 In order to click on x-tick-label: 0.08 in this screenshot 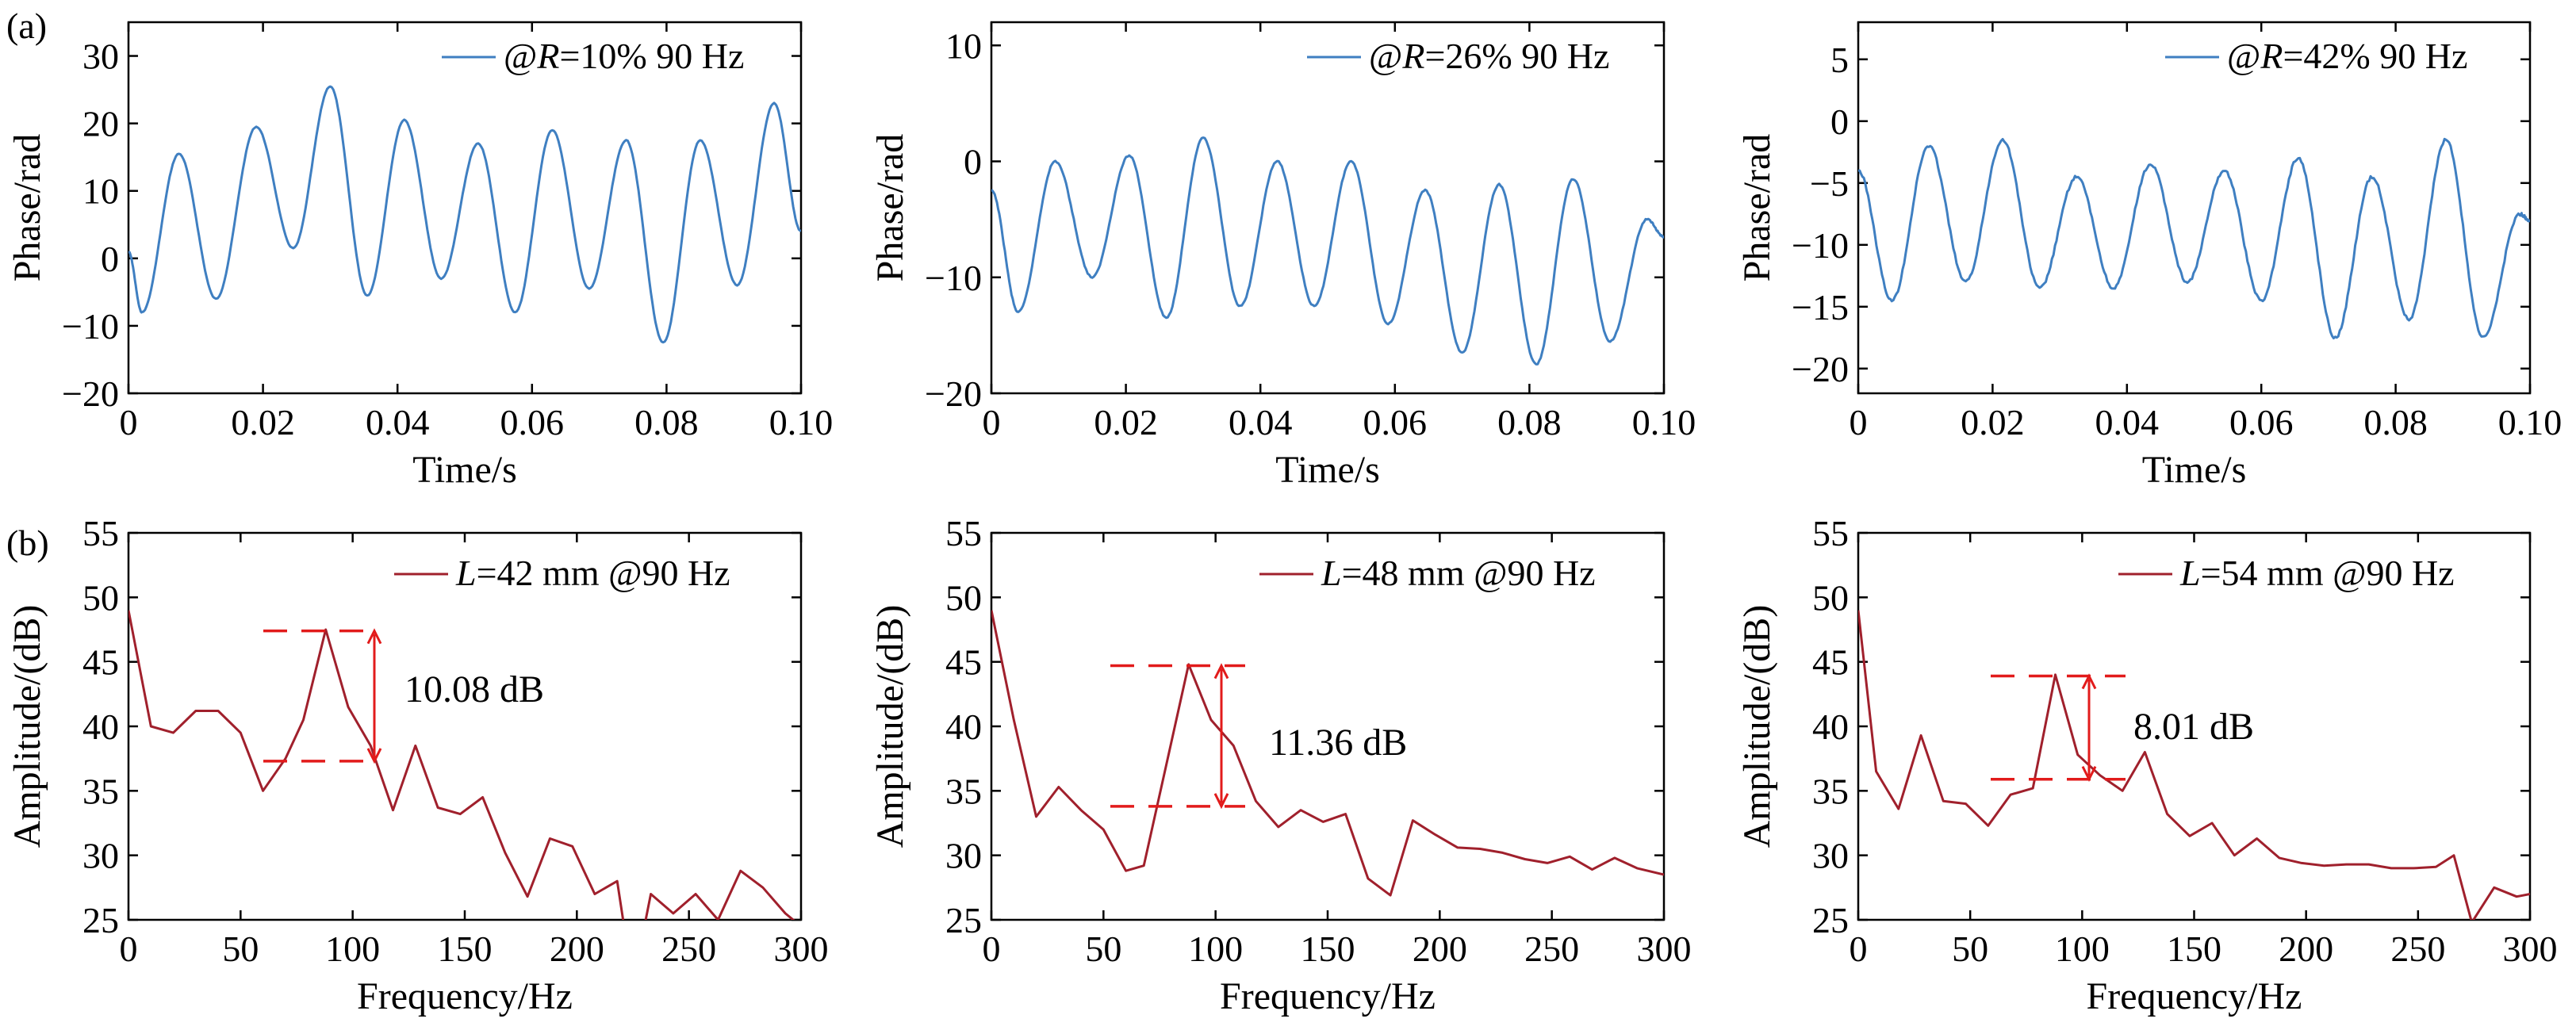, I will do `click(1529, 422)`.